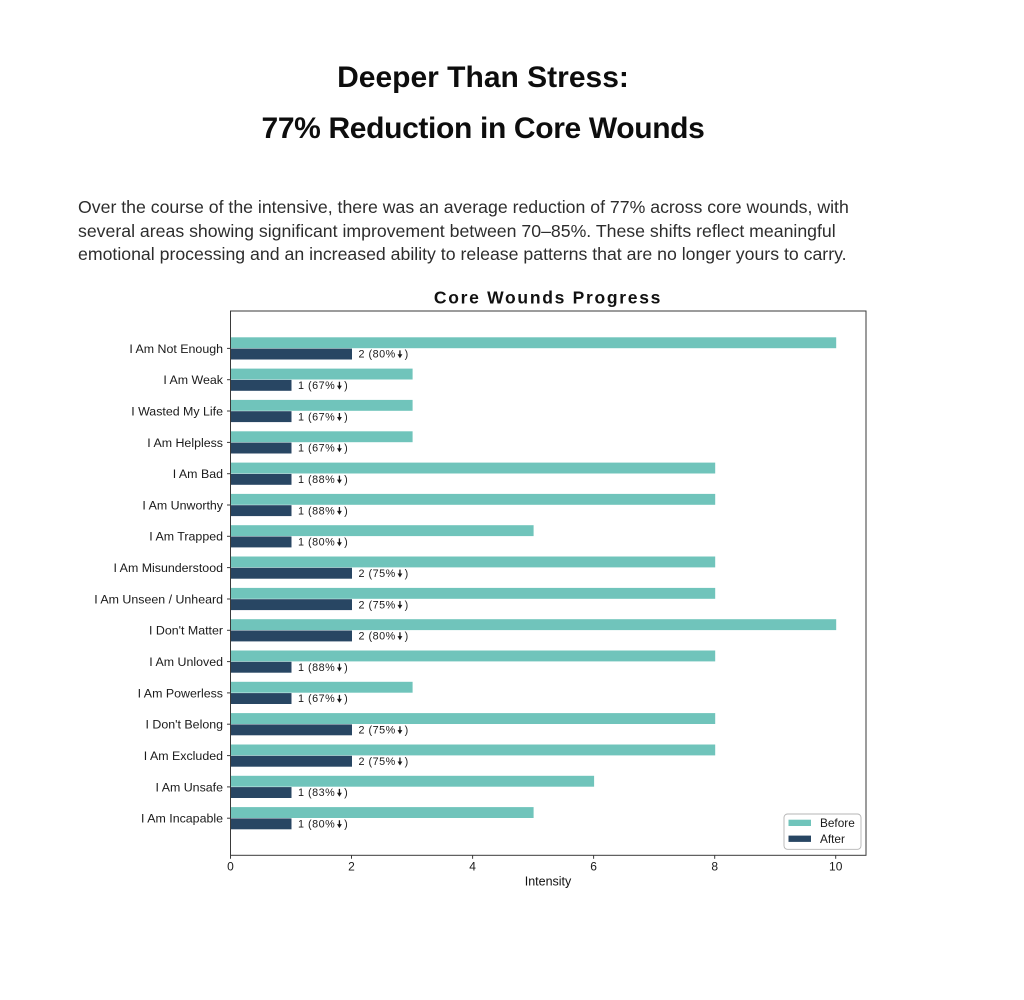 This screenshot has height=1000, width=1024. What do you see at coordinates (177, 411) in the screenshot?
I see `svg-text: I Wasted My Life` at bounding box center [177, 411].